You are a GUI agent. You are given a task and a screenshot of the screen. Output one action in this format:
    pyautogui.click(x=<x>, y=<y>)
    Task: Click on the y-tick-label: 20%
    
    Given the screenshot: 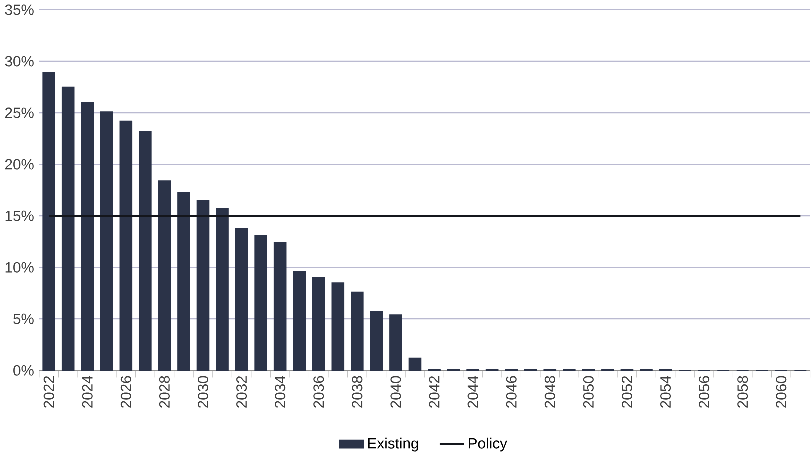 What is the action you would take?
    pyautogui.click(x=19, y=164)
    